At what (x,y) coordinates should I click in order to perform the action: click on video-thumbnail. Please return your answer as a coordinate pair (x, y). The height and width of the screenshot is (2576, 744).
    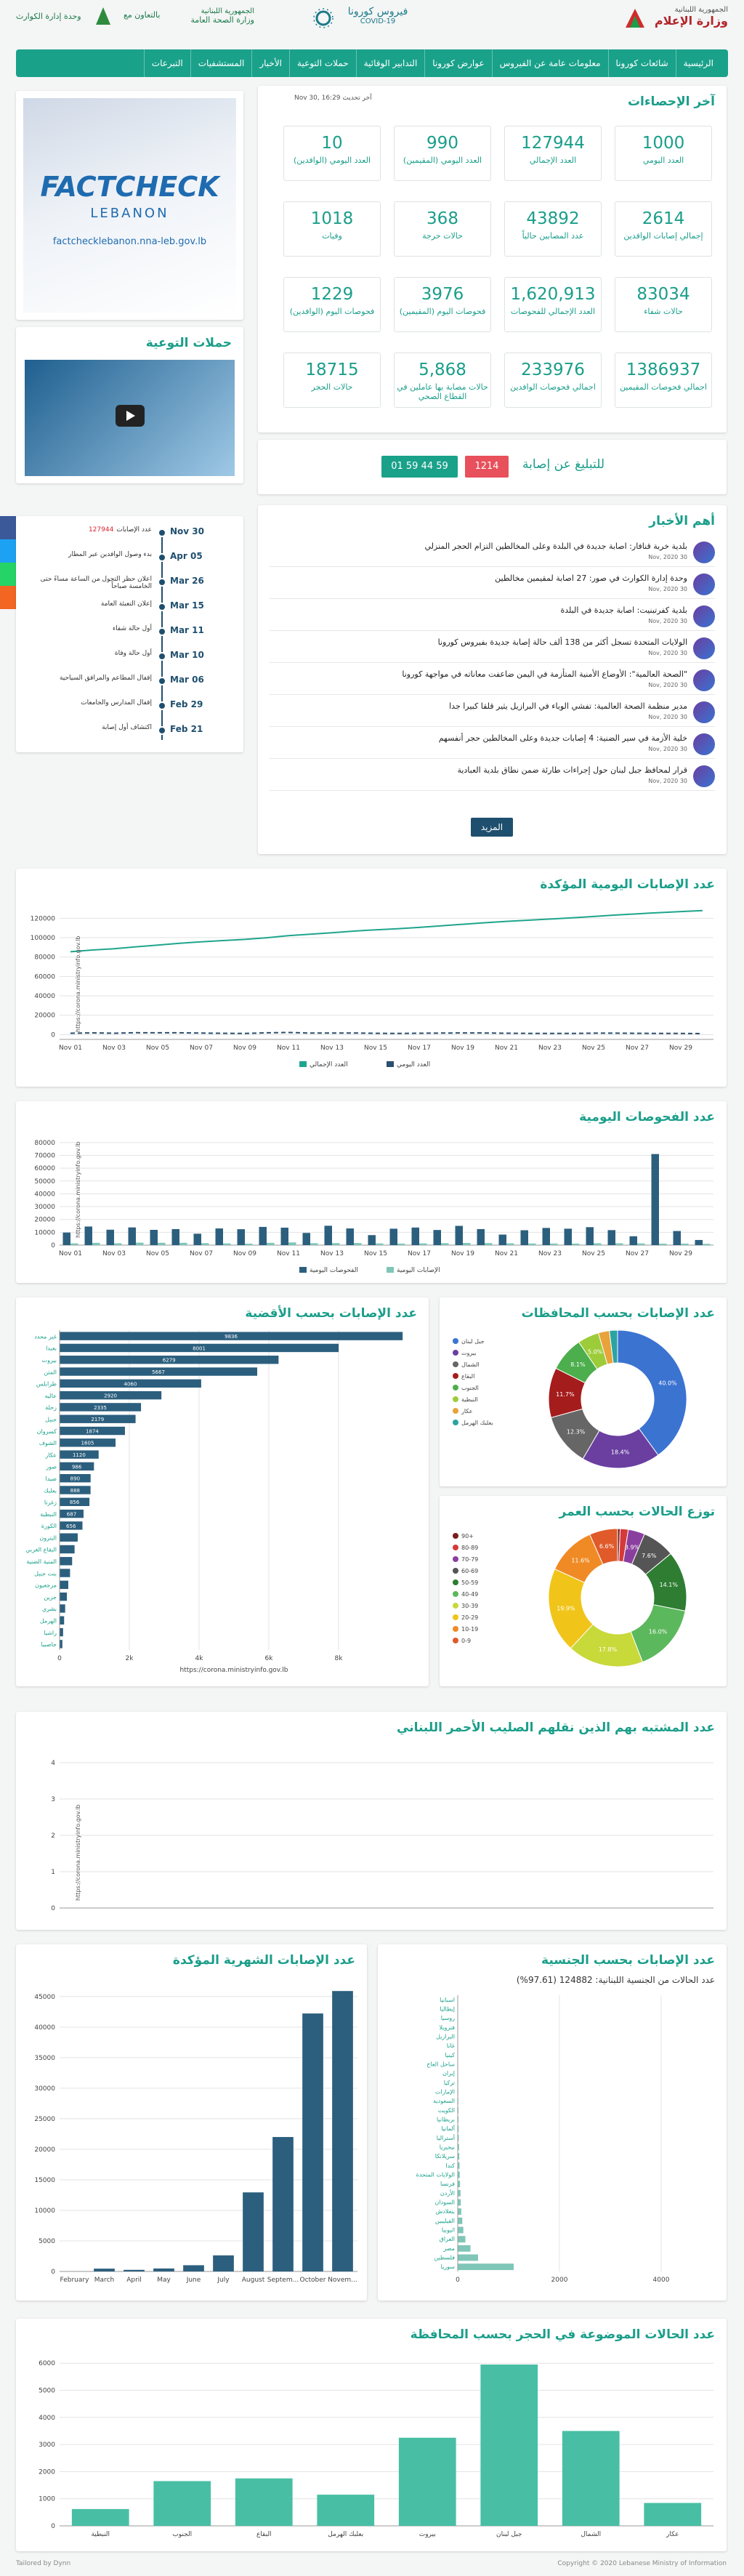
    Looking at the image, I should click on (130, 418).